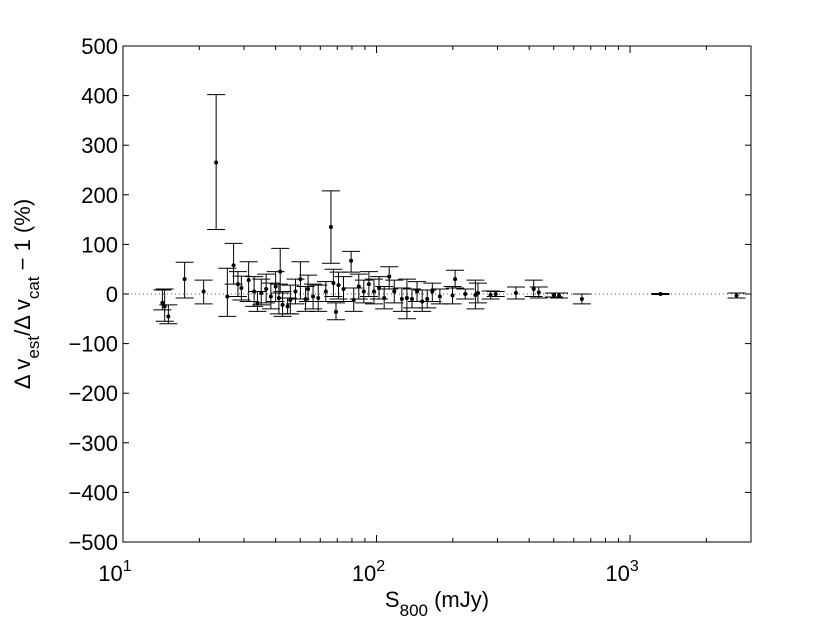 This screenshot has height=625, width=830. Describe the element at coordinates (437, 603) in the screenshot. I see `x-axis-title: S800 (mJy)` at that location.